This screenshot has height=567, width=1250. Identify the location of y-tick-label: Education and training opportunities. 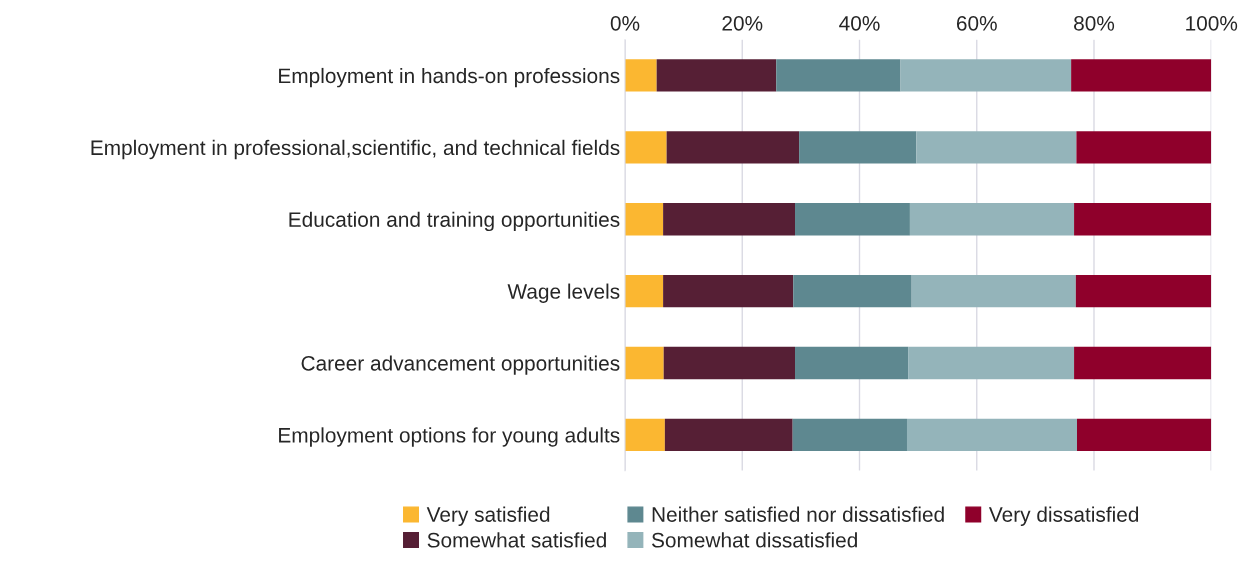
(454, 221).